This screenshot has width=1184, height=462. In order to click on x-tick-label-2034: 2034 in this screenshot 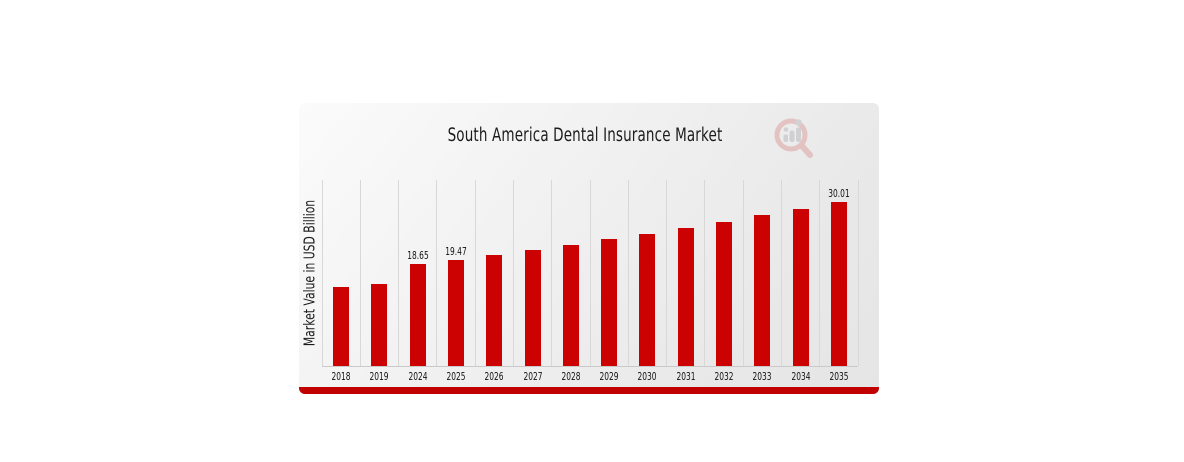, I will do `click(801, 376)`.